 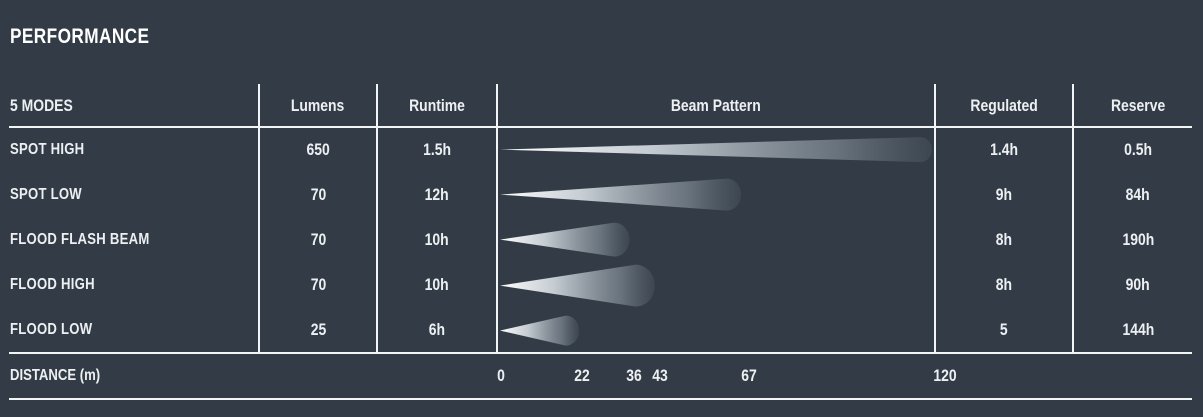 What do you see at coordinates (634, 375) in the screenshot?
I see `axis-tick-36: 36` at bounding box center [634, 375].